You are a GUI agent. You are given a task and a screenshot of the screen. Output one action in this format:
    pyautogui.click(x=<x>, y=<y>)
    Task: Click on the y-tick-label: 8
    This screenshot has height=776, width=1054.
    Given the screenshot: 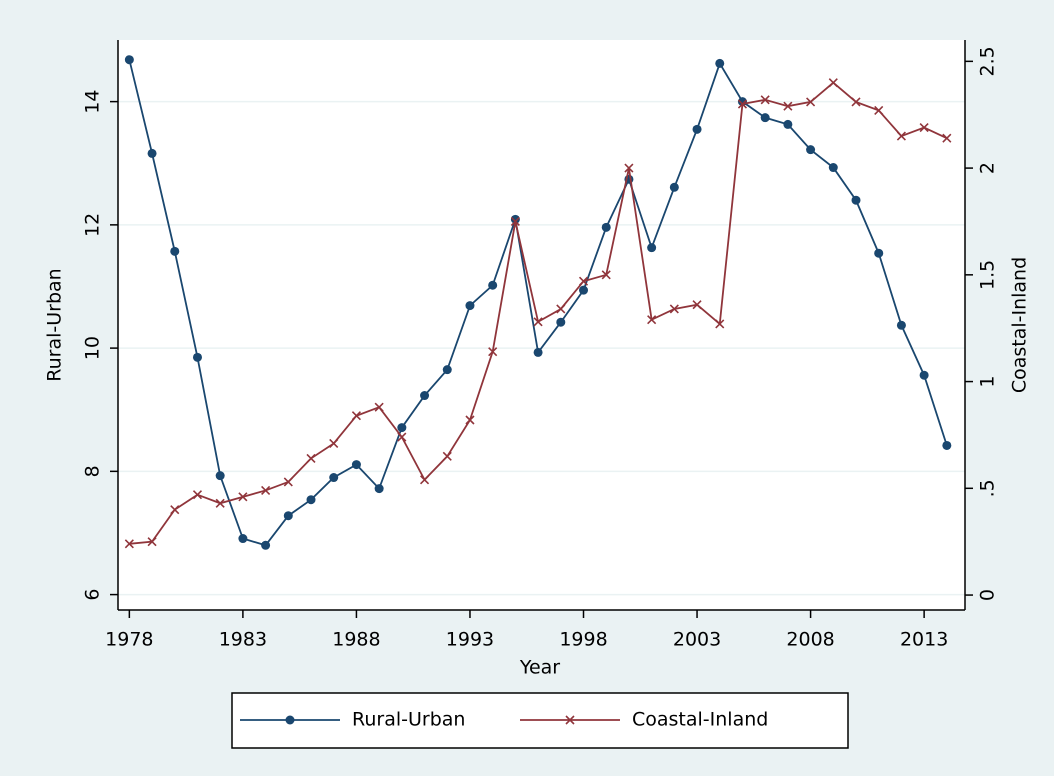 What is the action you would take?
    pyautogui.click(x=93, y=471)
    